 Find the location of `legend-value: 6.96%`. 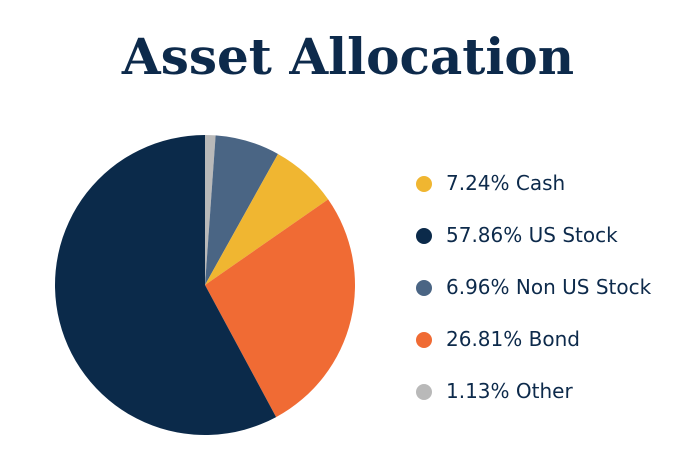

legend-value: 6.96% is located at coordinates (478, 287).